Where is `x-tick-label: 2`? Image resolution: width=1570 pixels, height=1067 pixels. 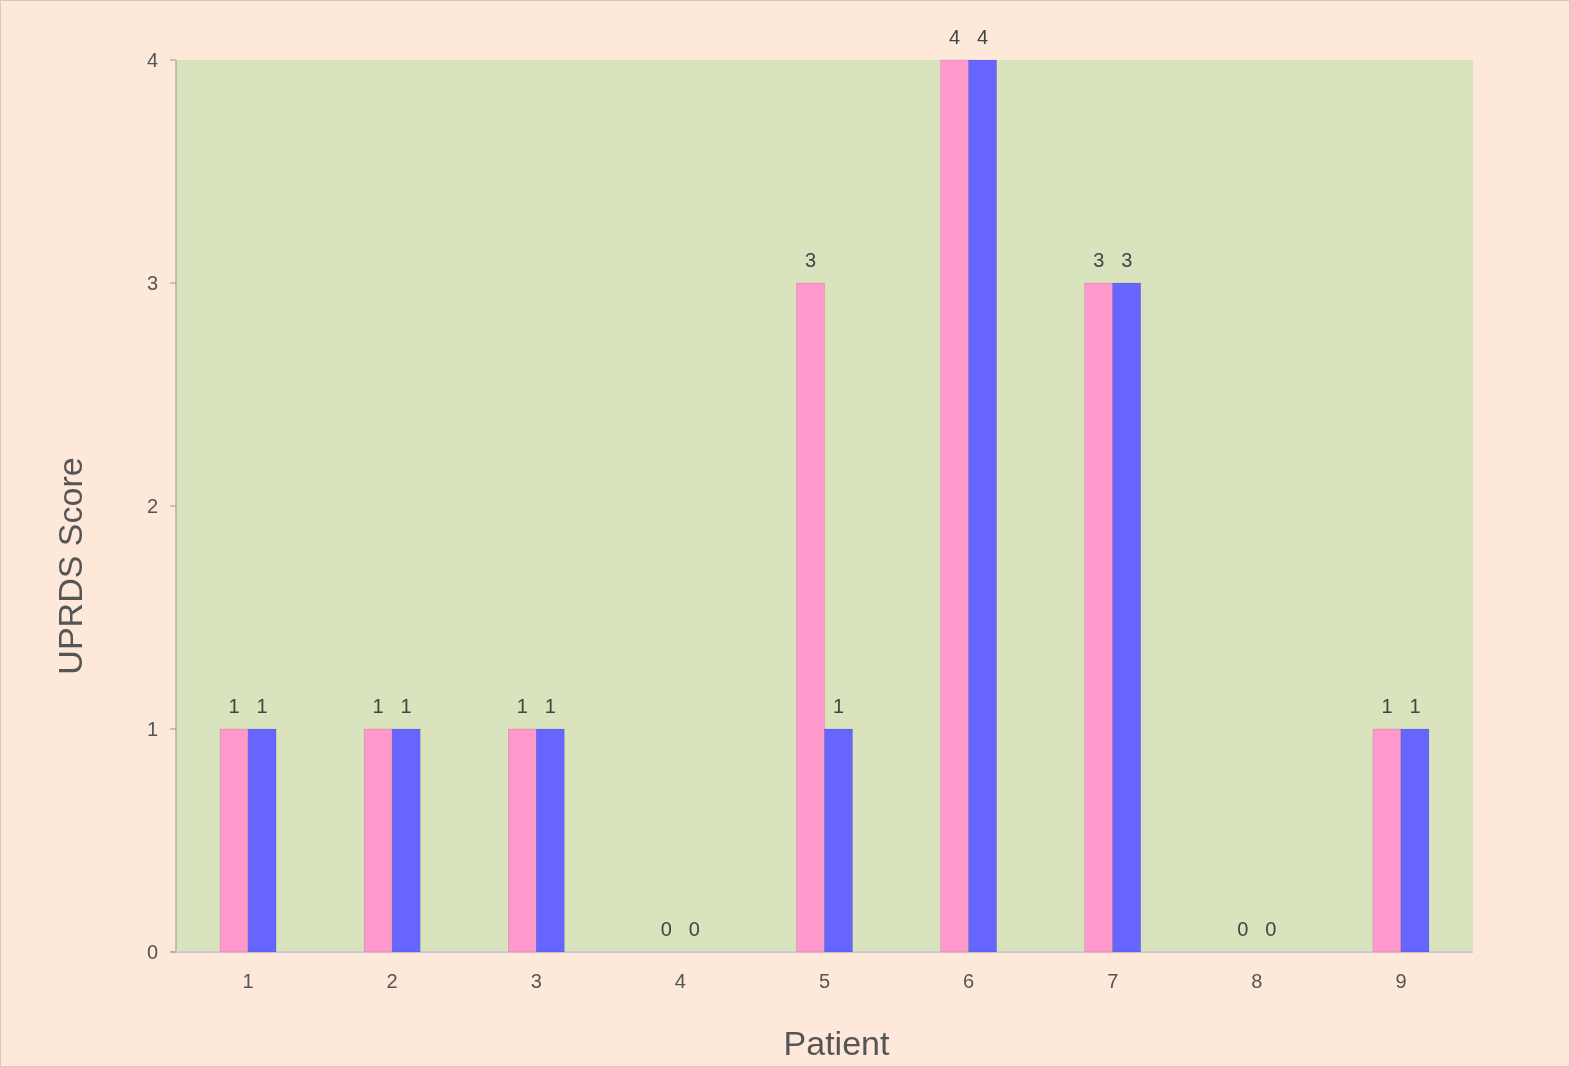
x-tick-label: 2 is located at coordinates (392, 981).